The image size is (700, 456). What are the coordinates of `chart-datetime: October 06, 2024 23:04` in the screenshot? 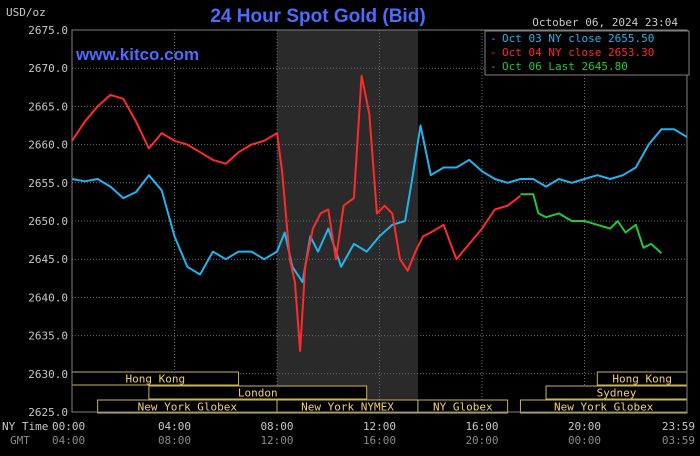 It's located at (605, 22).